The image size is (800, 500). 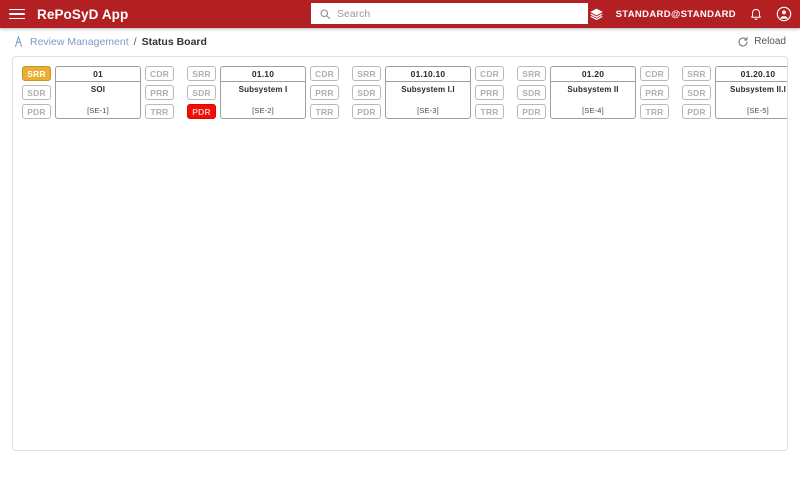 I want to click on app-header: RePoSyD App STANDARD@STANDARD, so click(x=400, y=14).